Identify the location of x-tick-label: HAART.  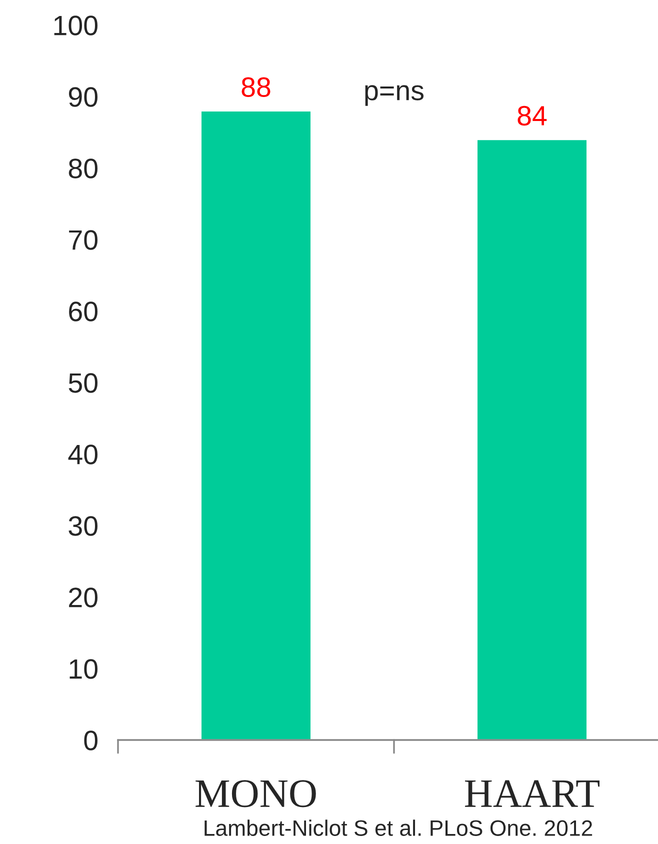
(532, 793).